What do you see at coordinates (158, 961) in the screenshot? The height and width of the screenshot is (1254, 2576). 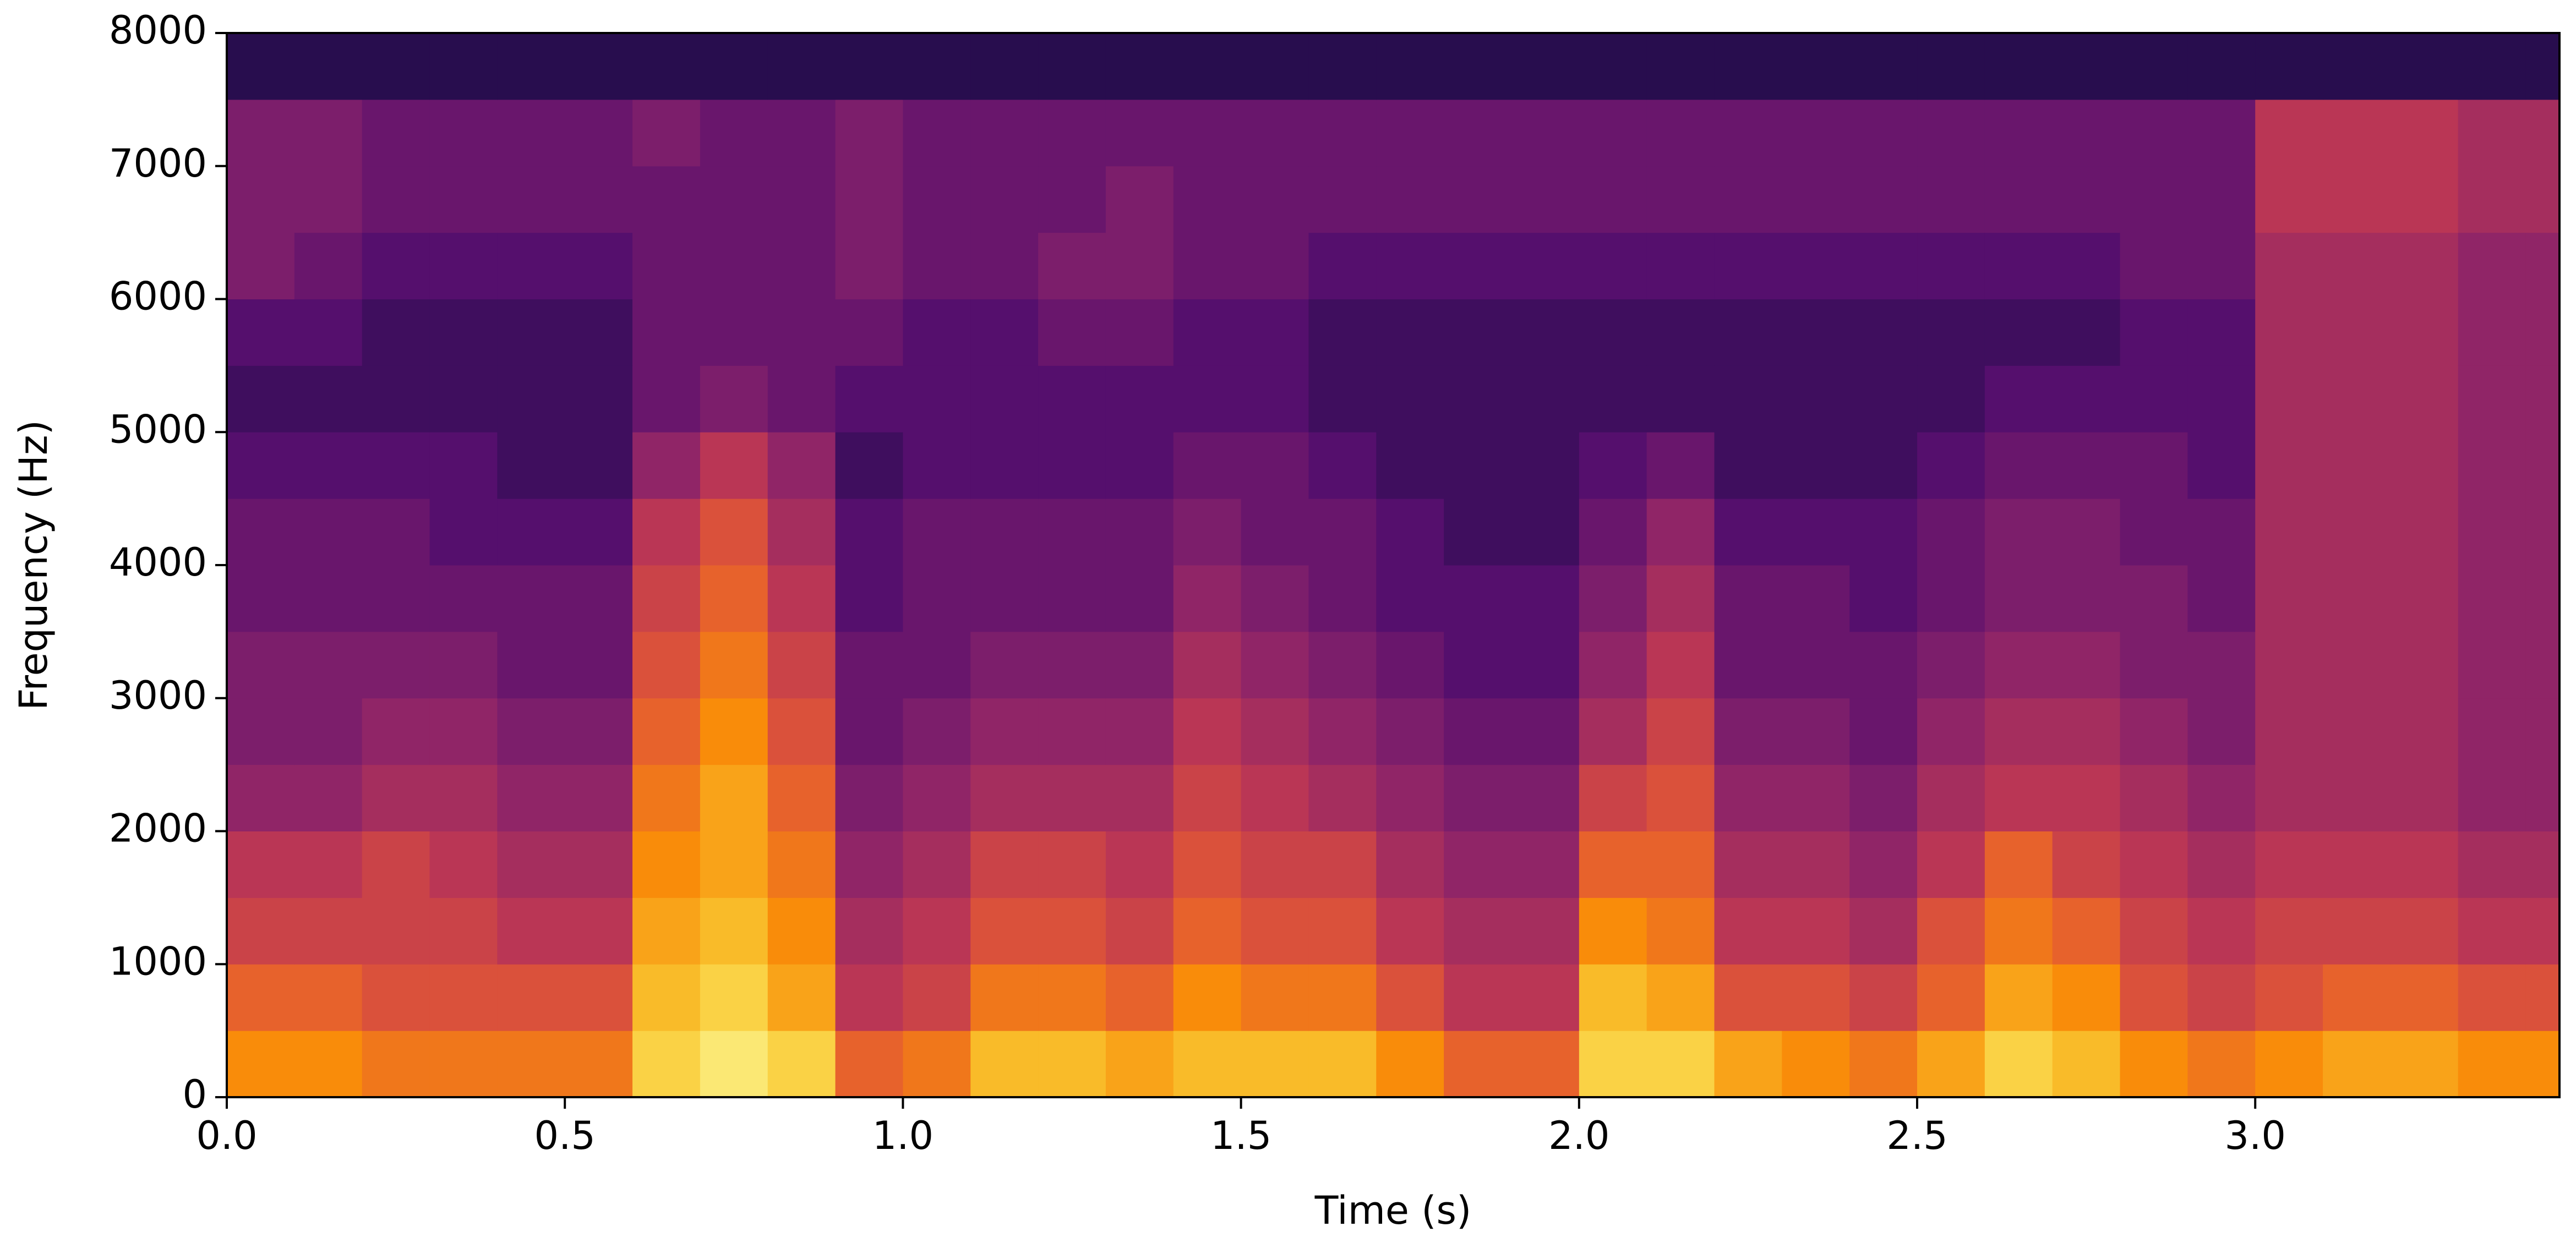 I see `y-tick-label: 1000` at bounding box center [158, 961].